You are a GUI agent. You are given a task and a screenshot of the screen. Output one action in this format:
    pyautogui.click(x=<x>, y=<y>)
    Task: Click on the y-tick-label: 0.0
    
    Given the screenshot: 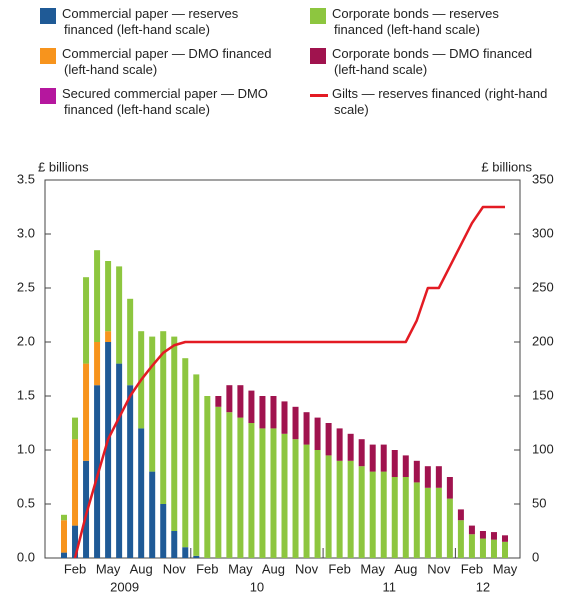 What is the action you would take?
    pyautogui.click(x=26, y=556)
    